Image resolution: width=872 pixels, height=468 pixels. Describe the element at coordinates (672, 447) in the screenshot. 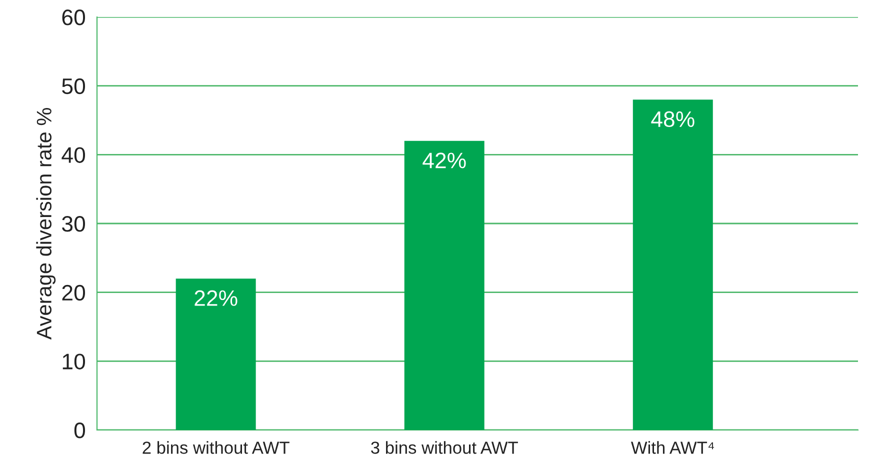

I see `x-tick-label: With AWT⁴` at that location.